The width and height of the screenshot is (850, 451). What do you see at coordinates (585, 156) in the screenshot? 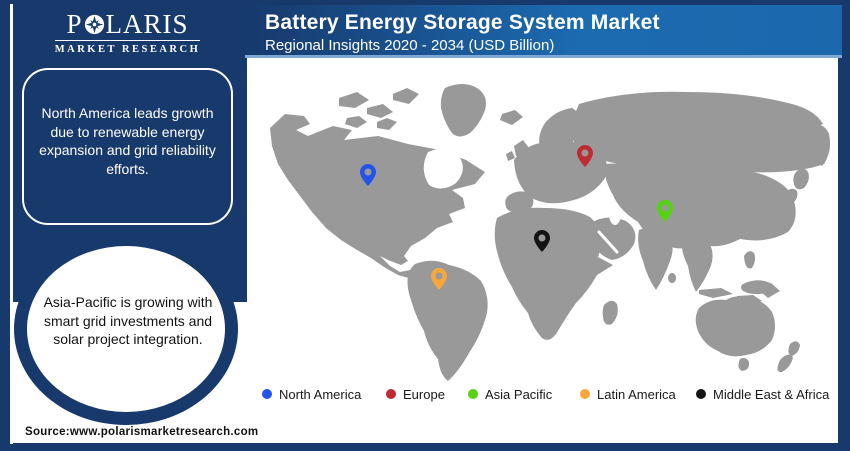
I see `pin-europe` at bounding box center [585, 156].